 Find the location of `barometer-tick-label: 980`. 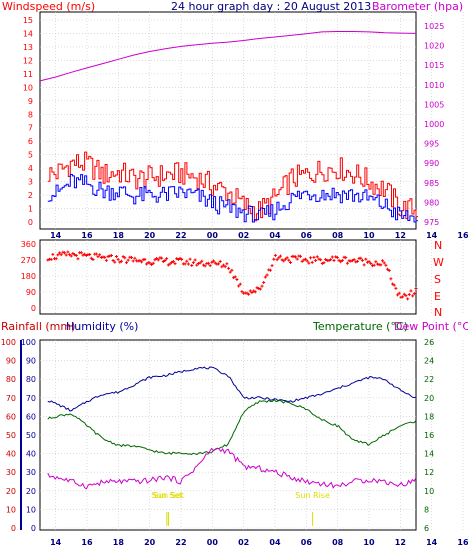

barometer-tick-label: 980 is located at coordinates (431, 202).